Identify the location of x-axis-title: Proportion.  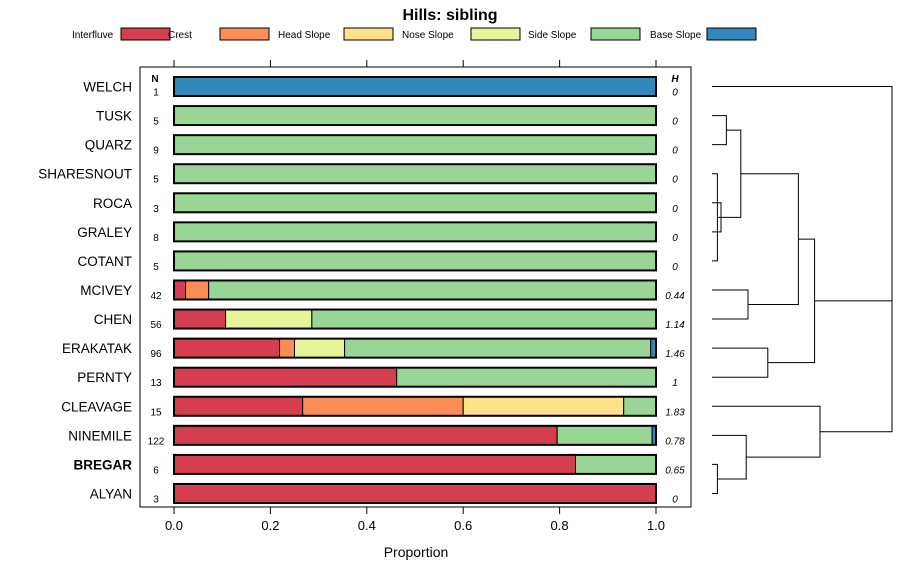
(416, 552).